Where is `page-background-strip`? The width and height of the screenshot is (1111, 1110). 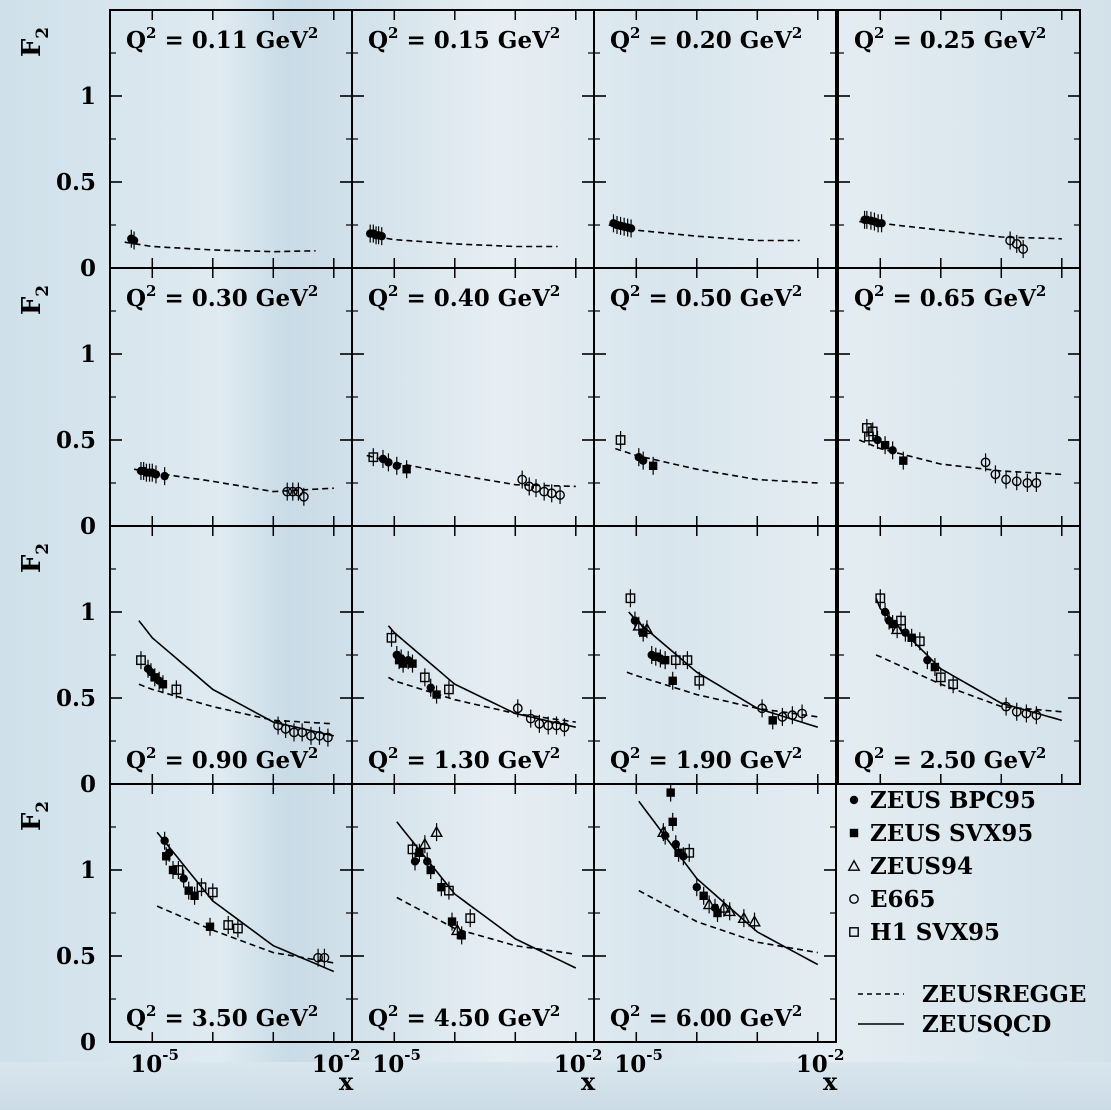 page-background-strip is located at coordinates (555, 1086).